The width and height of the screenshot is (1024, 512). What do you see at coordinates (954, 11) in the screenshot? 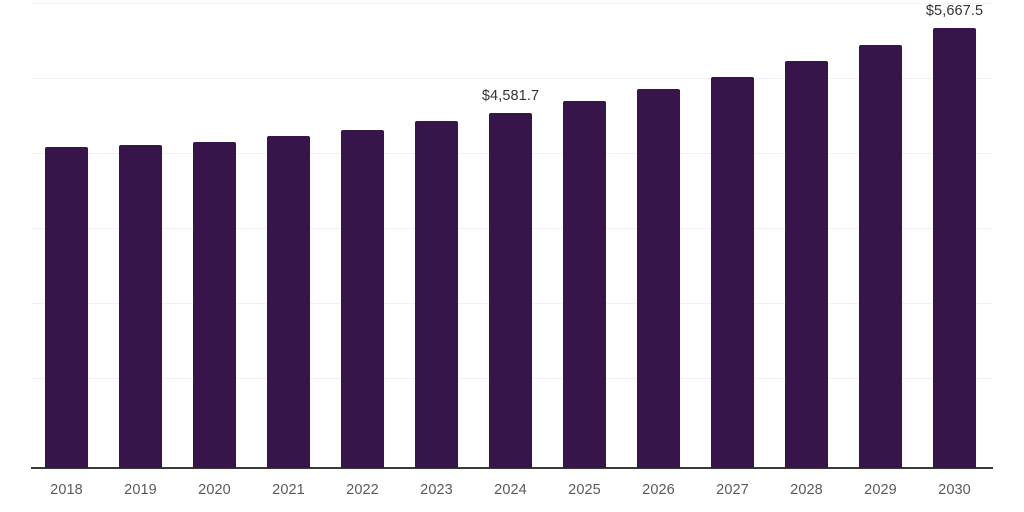
I see `bar-value-label-2030: $5,667.5` at bounding box center [954, 11].